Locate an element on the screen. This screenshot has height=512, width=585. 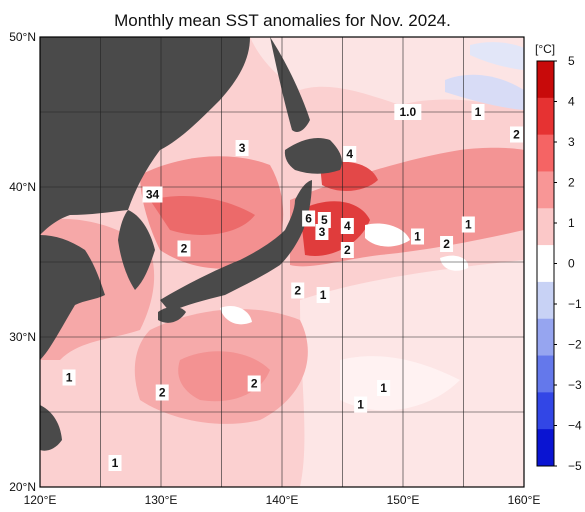
x-tick-label: 160°E is located at coordinates (524, 500).